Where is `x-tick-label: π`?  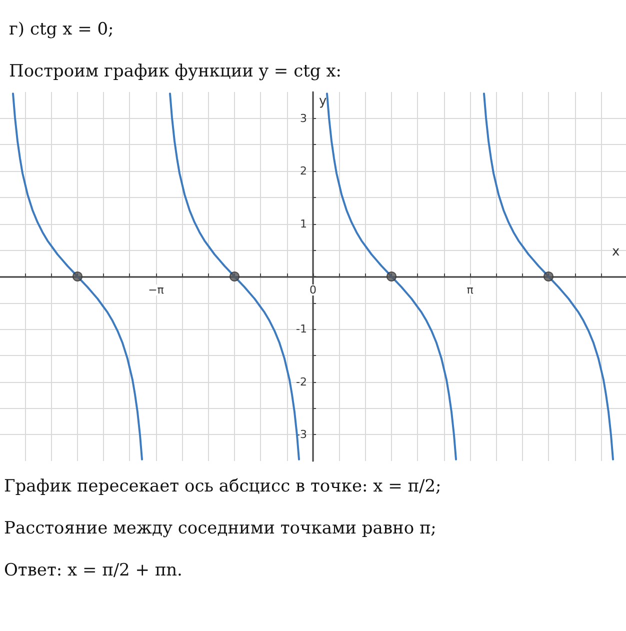 x-tick-label: π is located at coordinates (470, 290).